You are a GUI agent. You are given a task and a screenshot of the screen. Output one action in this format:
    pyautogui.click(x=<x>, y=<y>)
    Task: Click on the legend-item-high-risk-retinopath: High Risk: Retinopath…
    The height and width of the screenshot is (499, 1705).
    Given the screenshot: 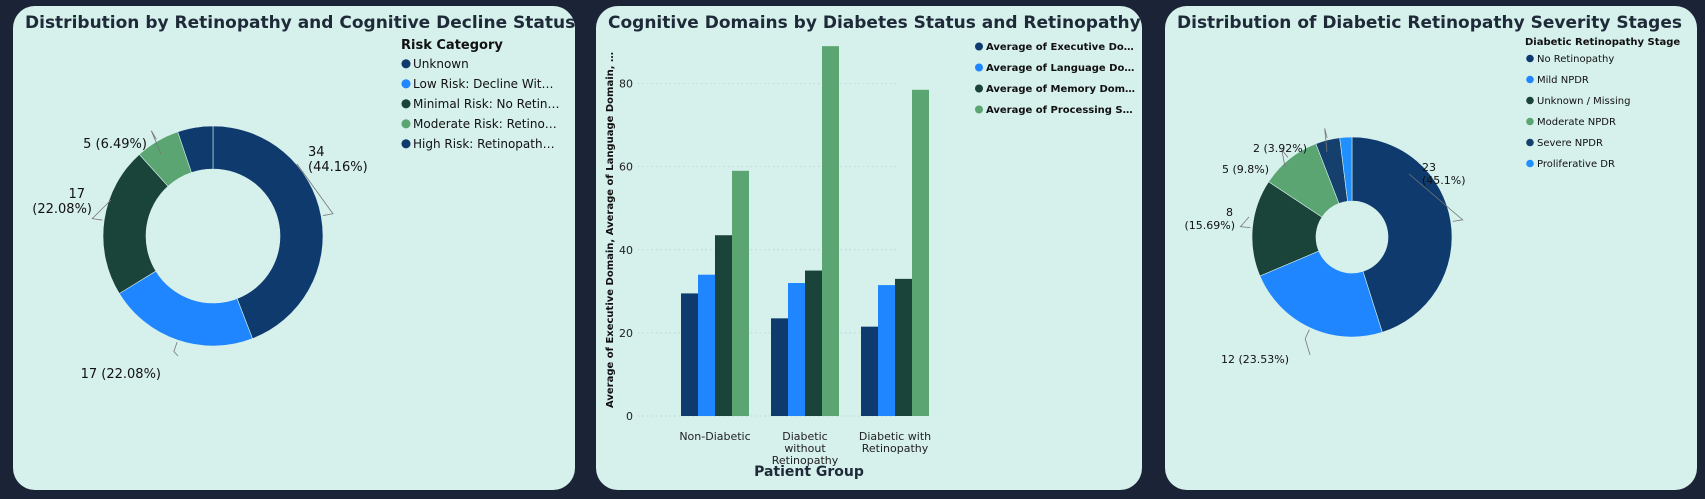 What is the action you would take?
    pyautogui.click(x=484, y=144)
    